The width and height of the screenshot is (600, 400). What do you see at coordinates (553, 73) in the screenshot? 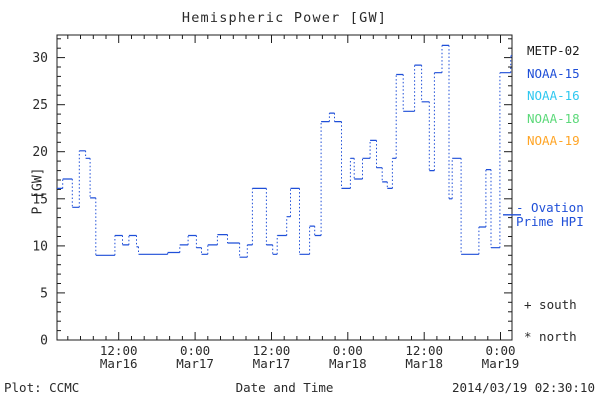
I see `legend-item-noaa-15: NOAA-15` at bounding box center [553, 73].